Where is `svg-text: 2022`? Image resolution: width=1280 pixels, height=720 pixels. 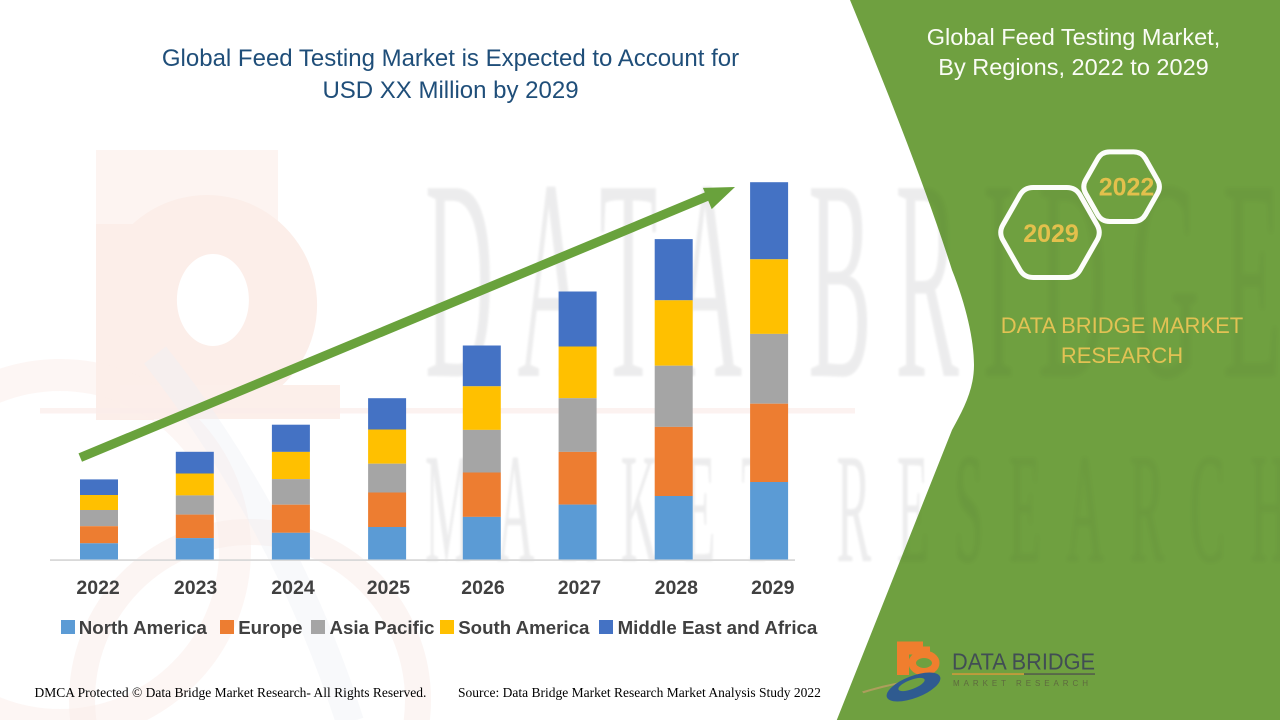 svg-text: 2022 is located at coordinates (1127, 188).